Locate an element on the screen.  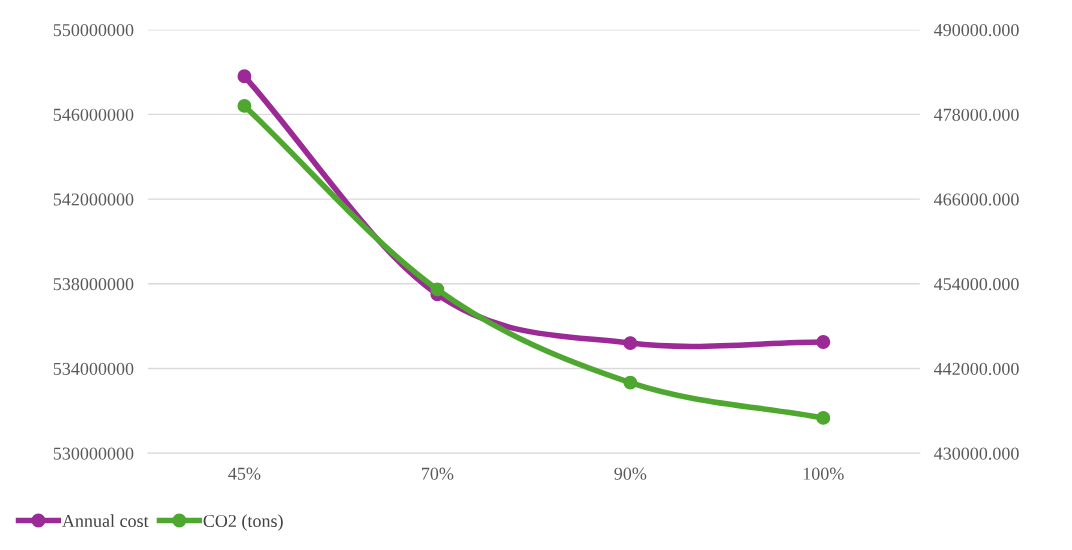
x-tick-label: 90% is located at coordinates (630, 473).